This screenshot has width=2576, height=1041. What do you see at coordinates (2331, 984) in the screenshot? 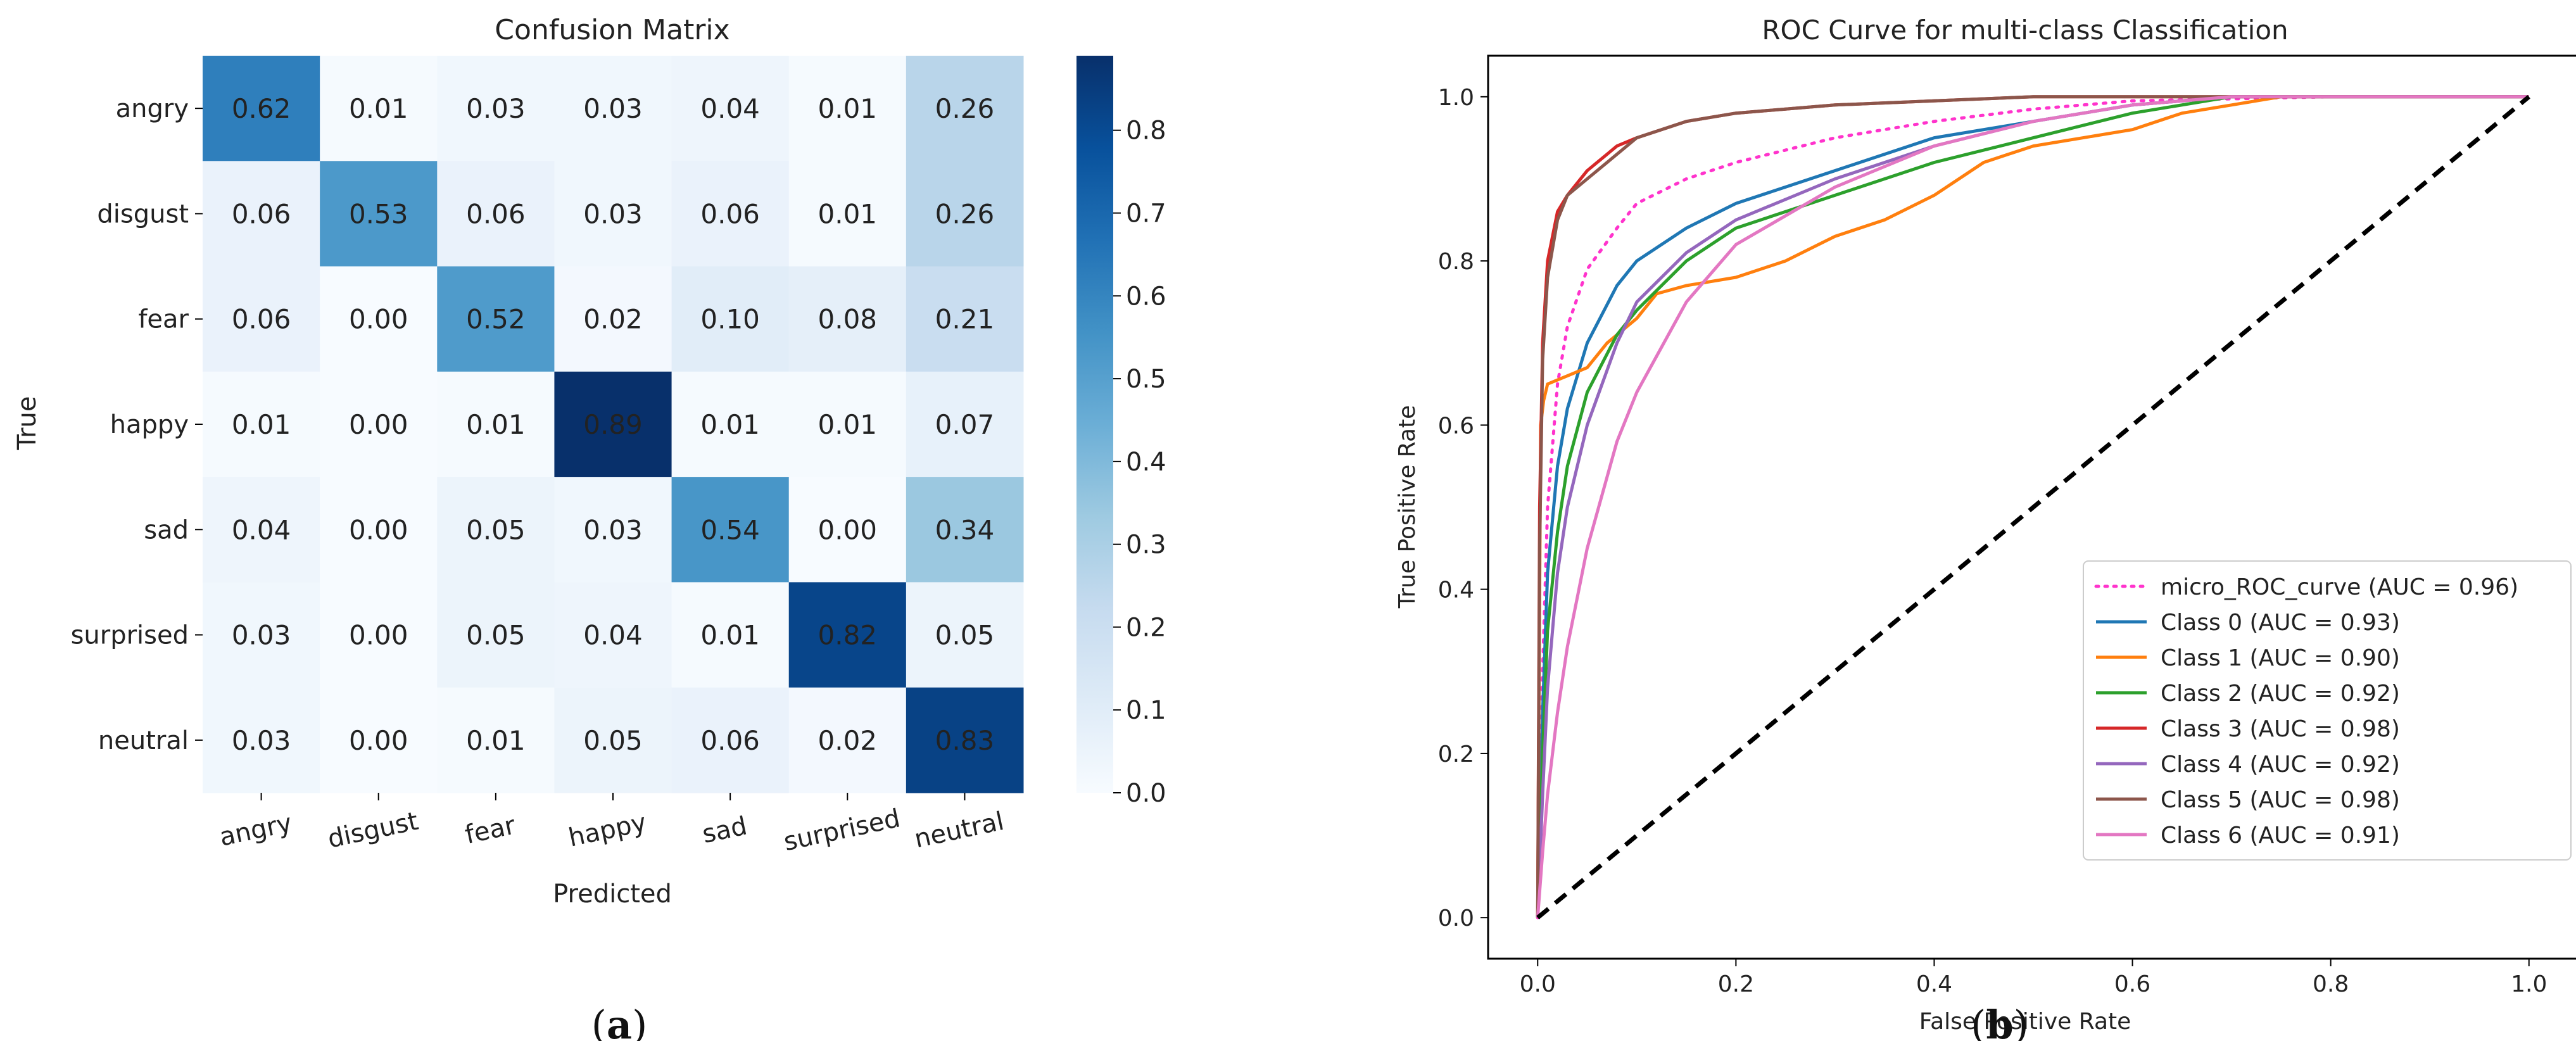
I see `roc-x-tick-label: 0.8` at bounding box center [2331, 984].